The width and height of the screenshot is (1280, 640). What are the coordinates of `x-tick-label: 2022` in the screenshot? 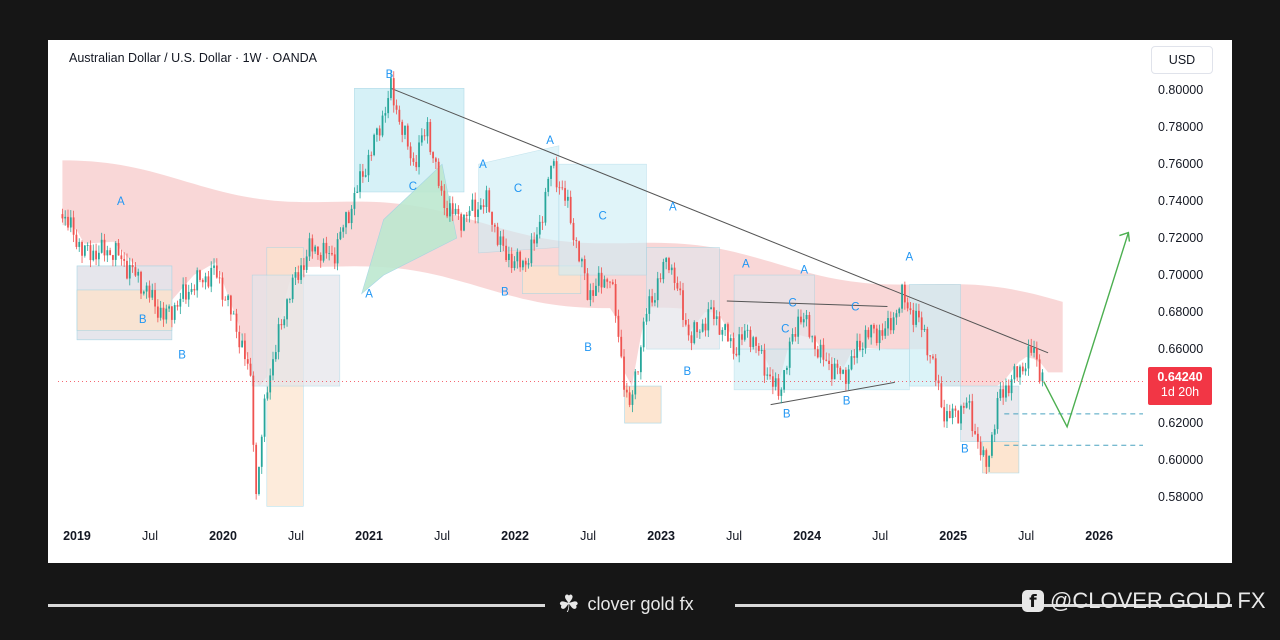 It's located at (515, 536).